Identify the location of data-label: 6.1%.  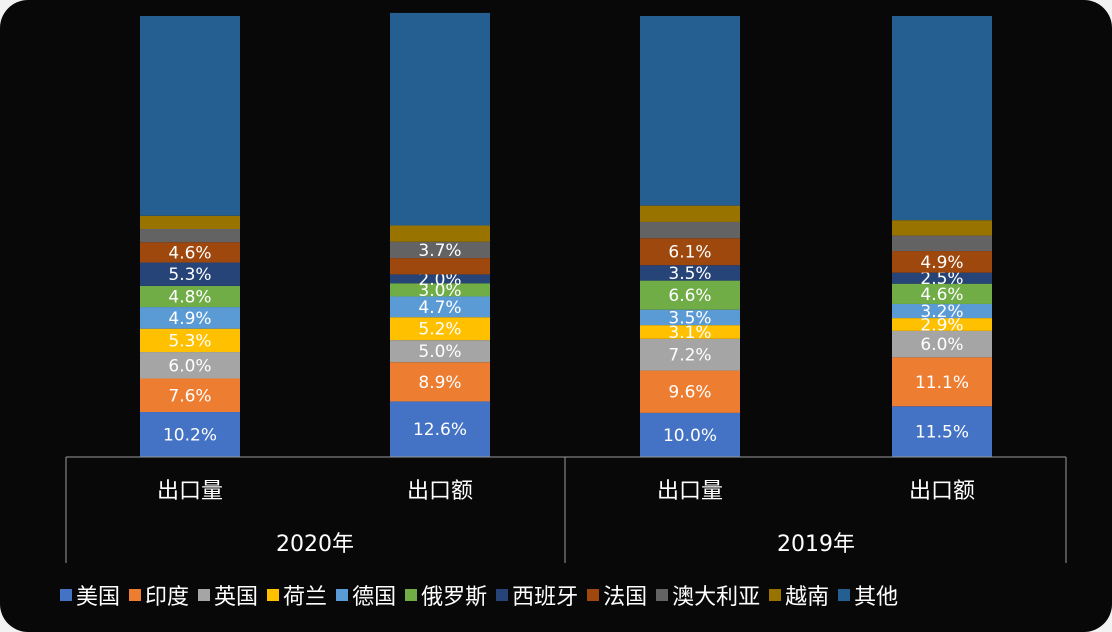
(689, 253).